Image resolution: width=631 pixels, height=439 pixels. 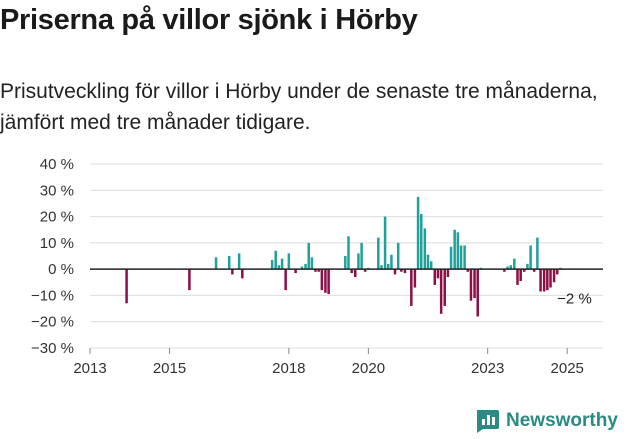 I want to click on x-tick-label: 2013, so click(x=89, y=368).